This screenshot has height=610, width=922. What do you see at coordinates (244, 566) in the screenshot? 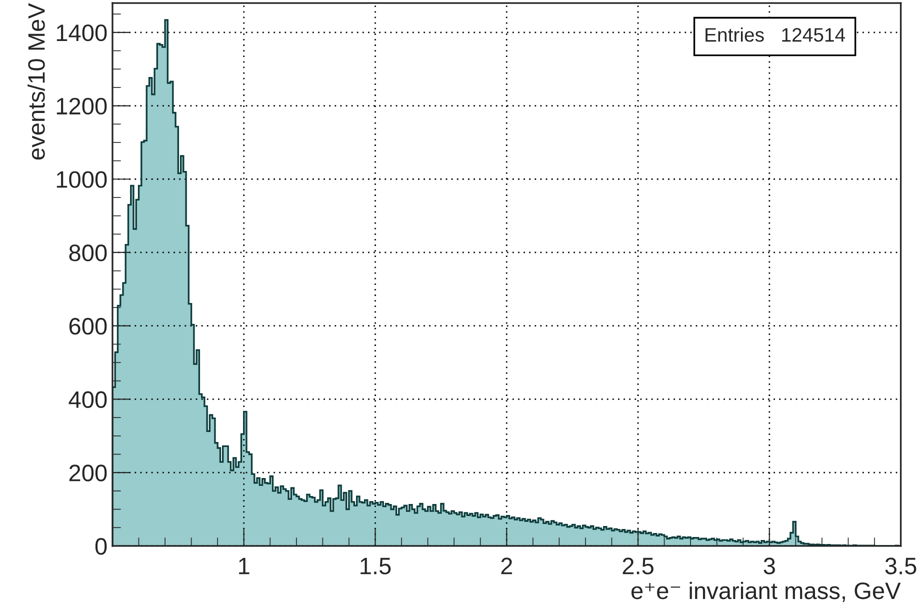
I see `x-tick-label: 1` at bounding box center [244, 566].